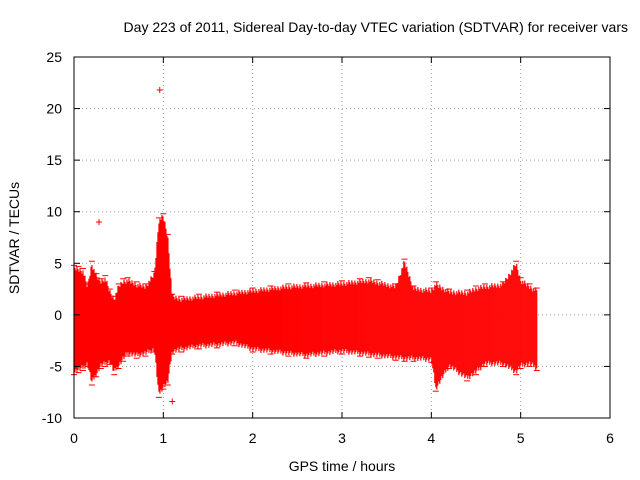  Describe the element at coordinates (14, 238) in the screenshot. I see `y-axis-label: SDTVAR / TECUs` at that location.